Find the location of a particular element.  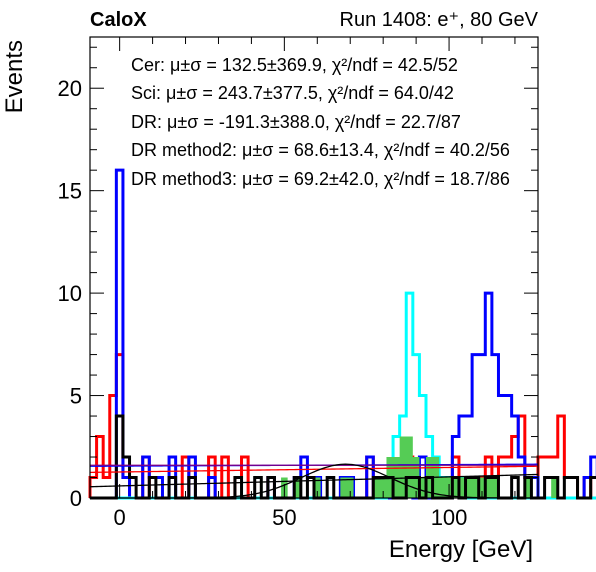

stats-line: DR: μ±σ = -191.3±388.0, χ²/ndf = 22.7/87 is located at coordinates (296, 122).